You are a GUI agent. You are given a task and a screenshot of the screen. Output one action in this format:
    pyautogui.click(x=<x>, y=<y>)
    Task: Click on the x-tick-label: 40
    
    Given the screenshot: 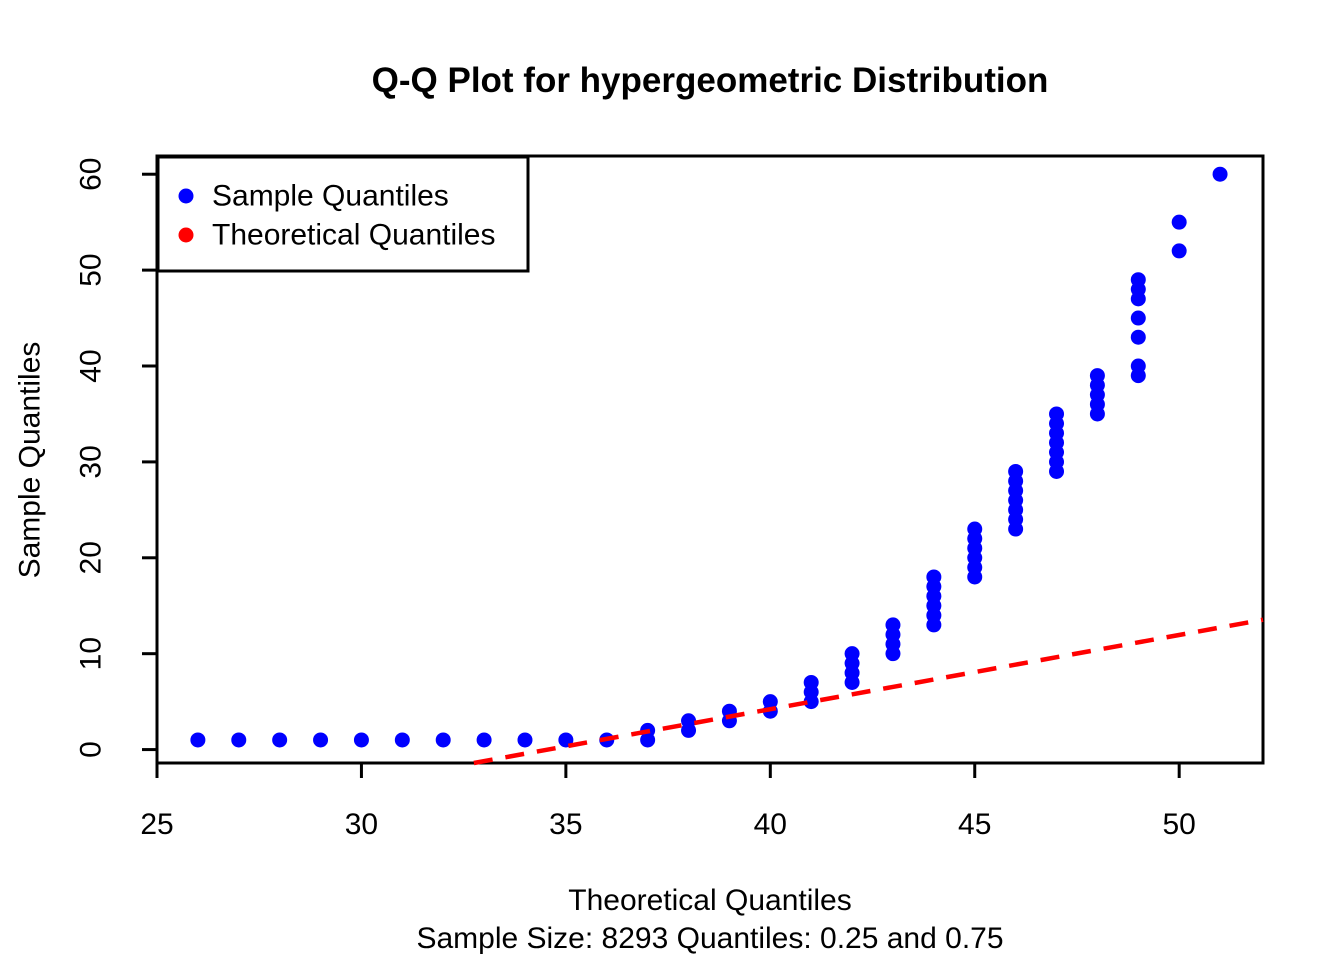 What is the action you would take?
    pyautogui.click(x=770, y=824)
    